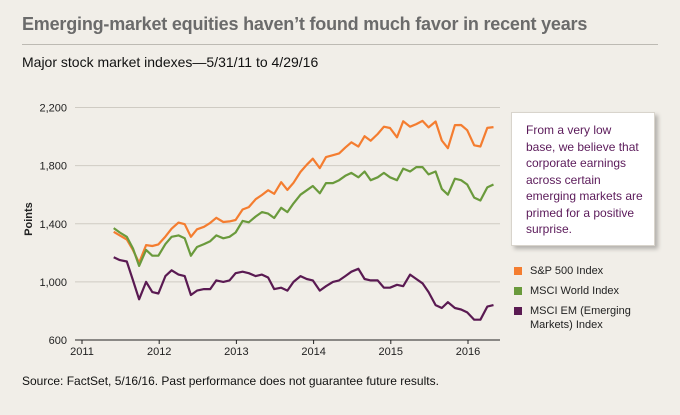  I want to click on legend-item-sp500: S&P 500 Index, so click(594, 271).